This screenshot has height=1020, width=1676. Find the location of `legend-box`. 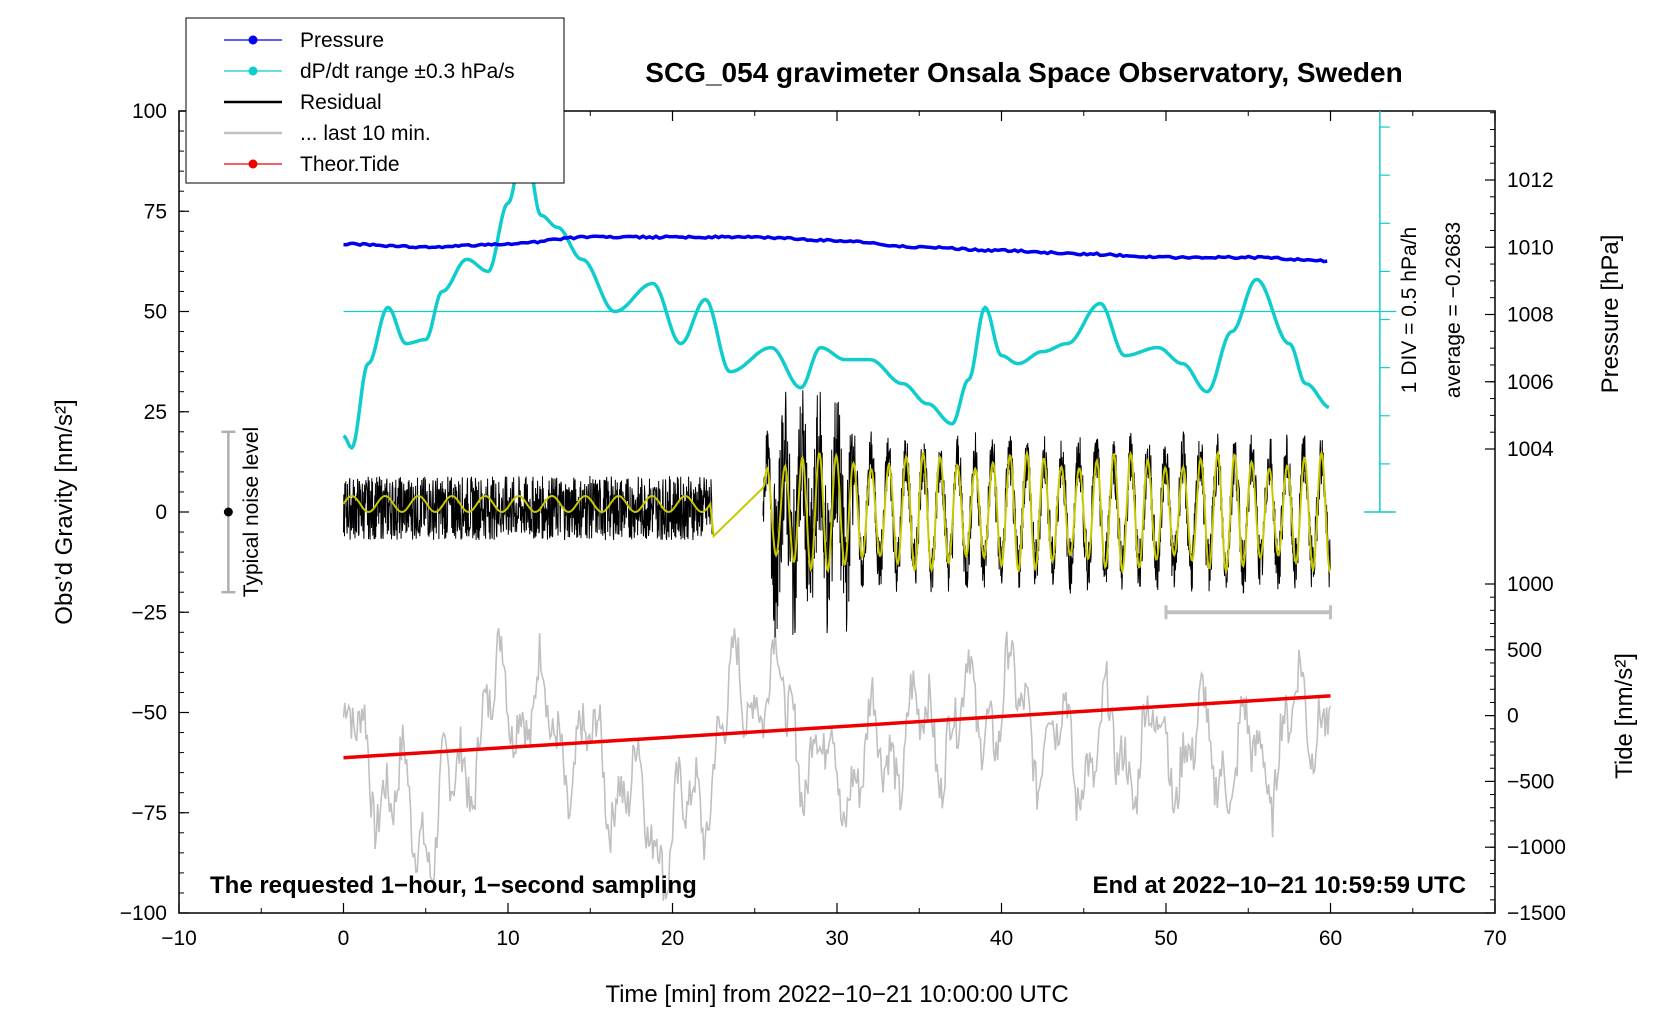

legend-box is located at coordinates (375, 100).